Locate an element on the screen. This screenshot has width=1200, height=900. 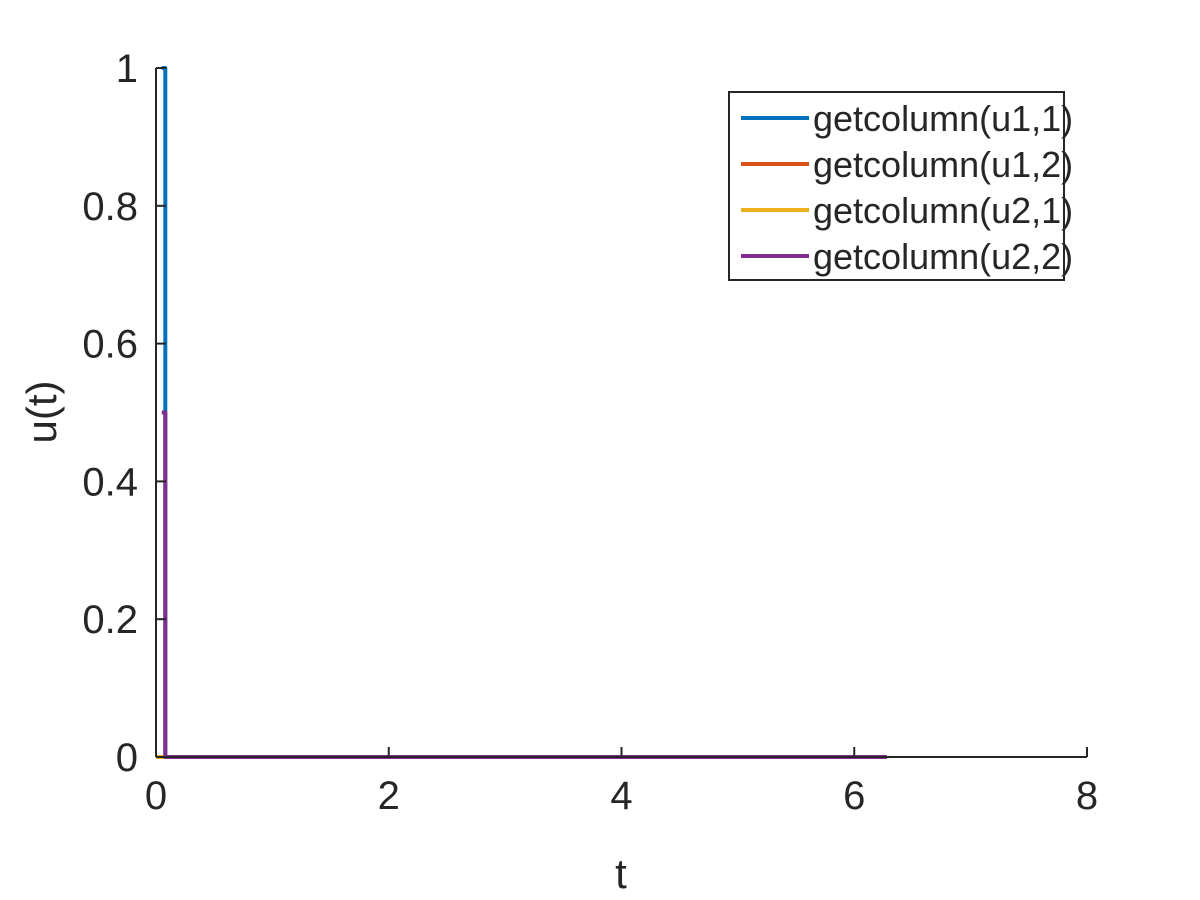
x-axis-title: t is located at coordinates (621, 873).